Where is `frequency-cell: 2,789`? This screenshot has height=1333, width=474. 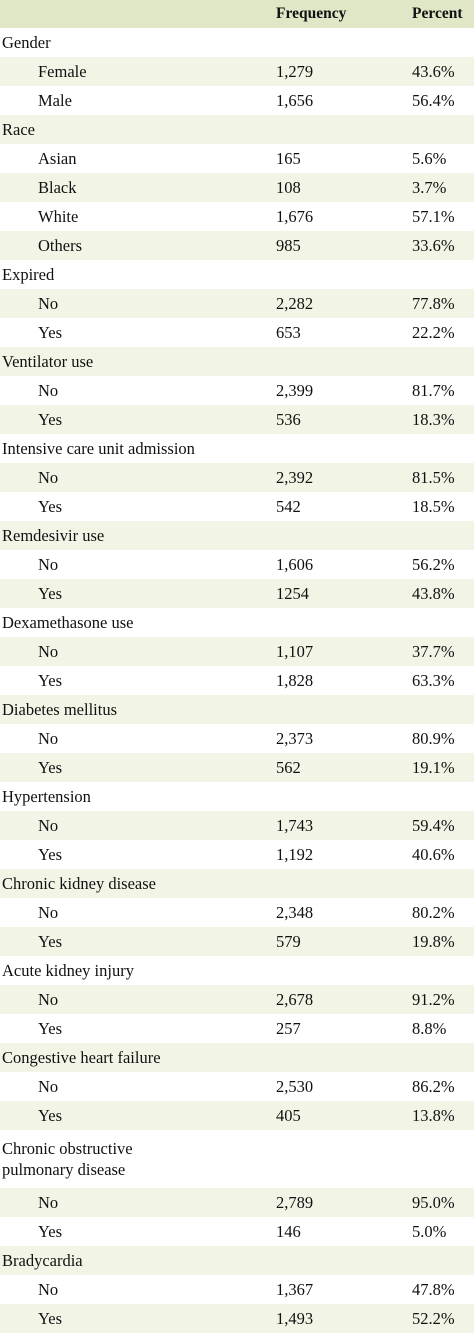
frequency-cell: 2,789 is located at coordinates (295, 1202).